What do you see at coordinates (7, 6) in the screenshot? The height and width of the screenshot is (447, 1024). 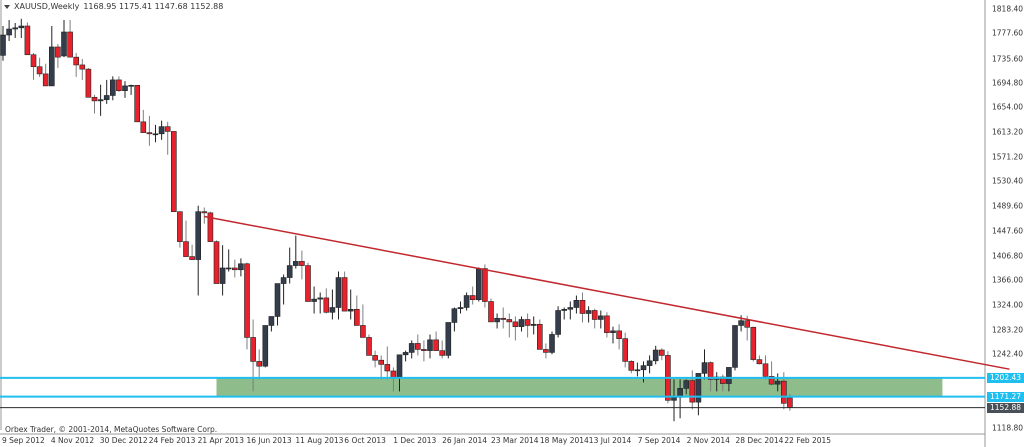 I see `dropdown-triangle-icon` at bounding box center [7, 6].